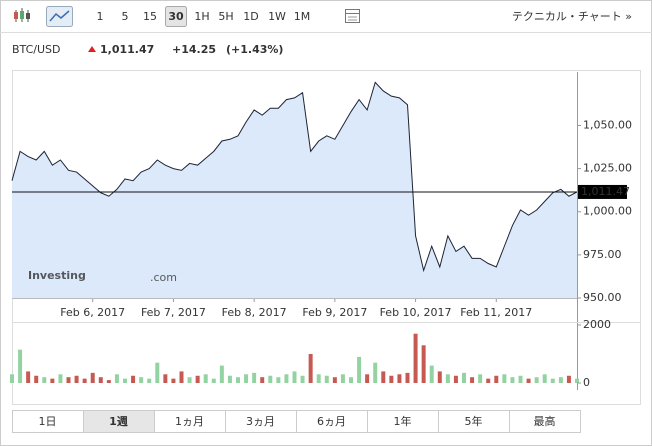 The image size is (652, 446). Describe the element at coordinates (607, 168) in the screenshot. I see `y-tick-label: 1,025.00` at that location.